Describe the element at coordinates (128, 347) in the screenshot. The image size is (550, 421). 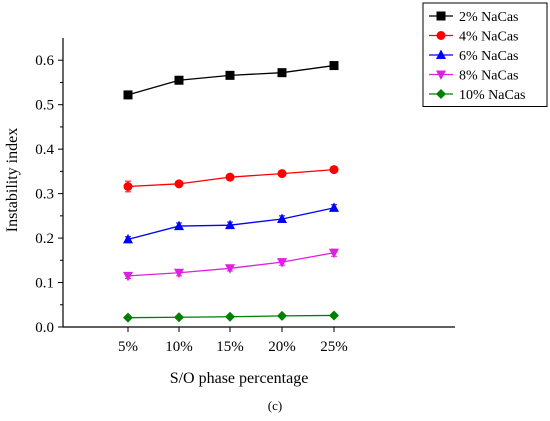
I see `x-tick-label: 5%` at that location.